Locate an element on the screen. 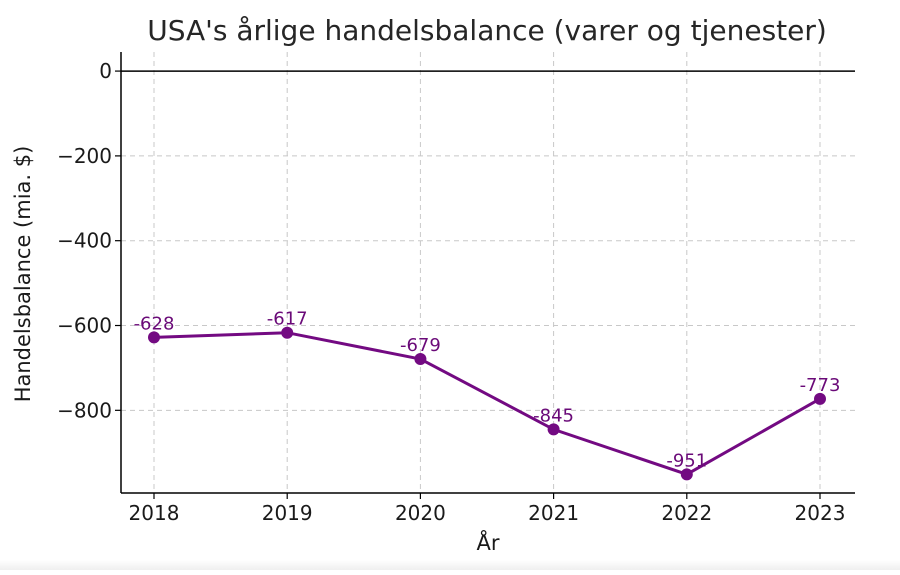  y-tick-label: −200 is located at coordinates (84, 156).